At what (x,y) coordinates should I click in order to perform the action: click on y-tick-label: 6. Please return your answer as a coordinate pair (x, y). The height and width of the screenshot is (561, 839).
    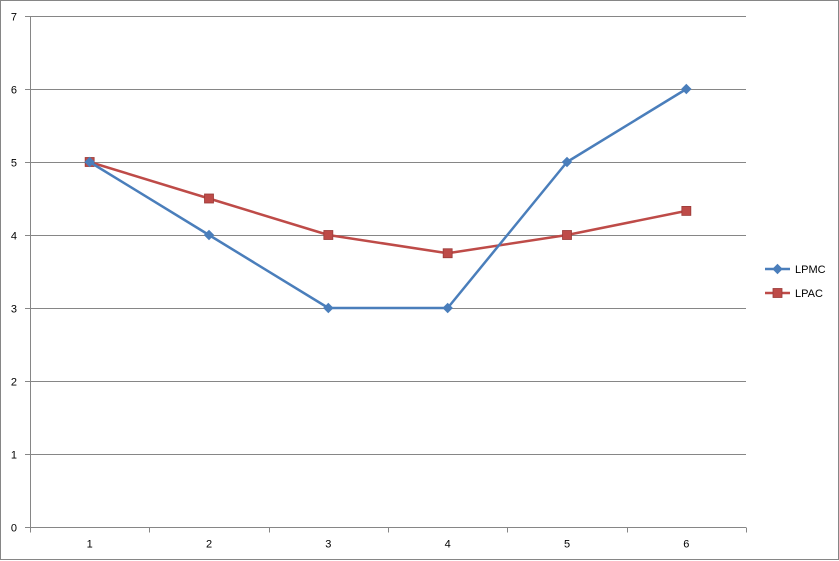
    Looking at the image, I should click on (14, 91).